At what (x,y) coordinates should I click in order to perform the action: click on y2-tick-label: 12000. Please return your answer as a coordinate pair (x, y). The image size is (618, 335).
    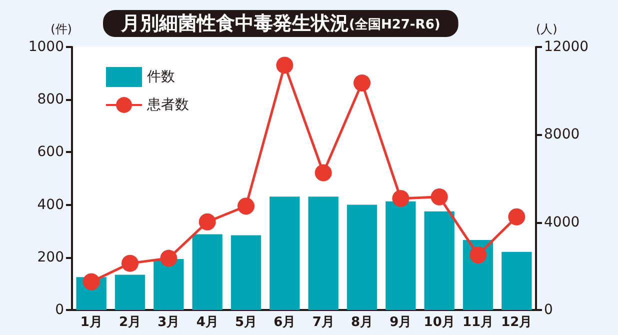
    Looking at the image, I should click on (566, 47).